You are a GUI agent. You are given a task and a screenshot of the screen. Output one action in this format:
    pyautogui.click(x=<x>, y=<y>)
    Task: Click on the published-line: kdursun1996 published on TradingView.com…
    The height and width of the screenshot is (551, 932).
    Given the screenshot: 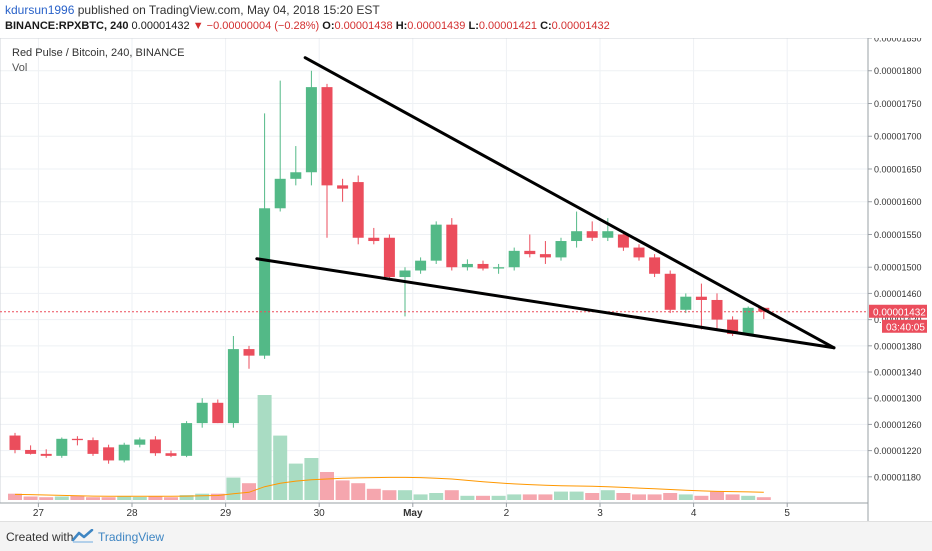 What is the action you would take?
    pyautogui.click(x=192, y=10)
    